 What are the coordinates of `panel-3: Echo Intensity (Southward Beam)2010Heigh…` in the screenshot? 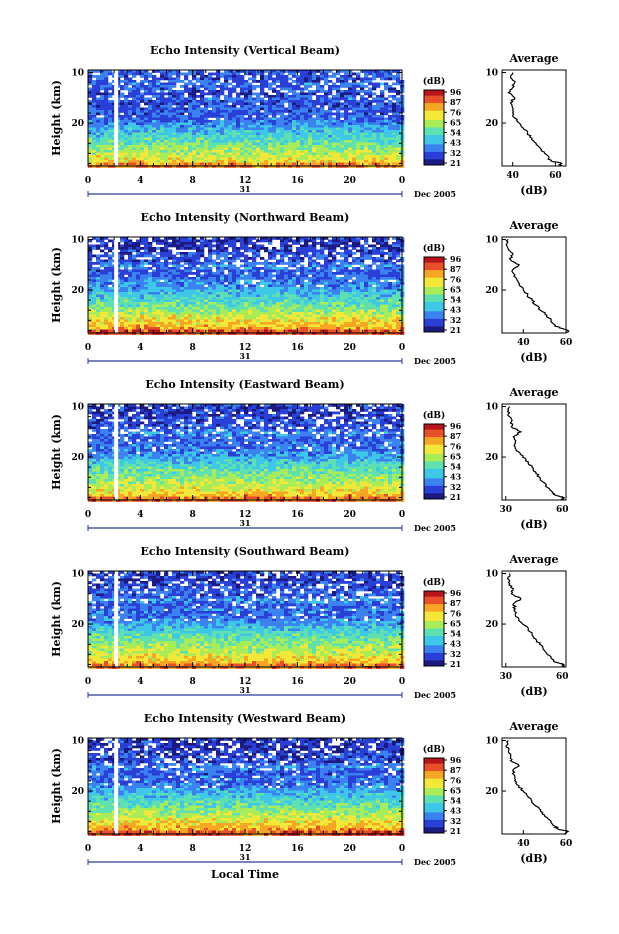 It's located at (309, 622).